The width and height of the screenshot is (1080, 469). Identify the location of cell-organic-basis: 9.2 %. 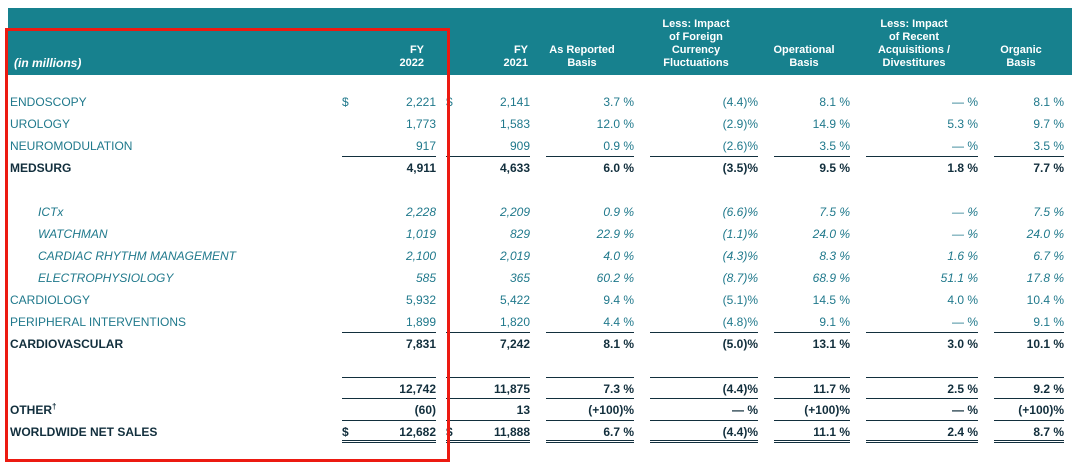
(1029, 388).